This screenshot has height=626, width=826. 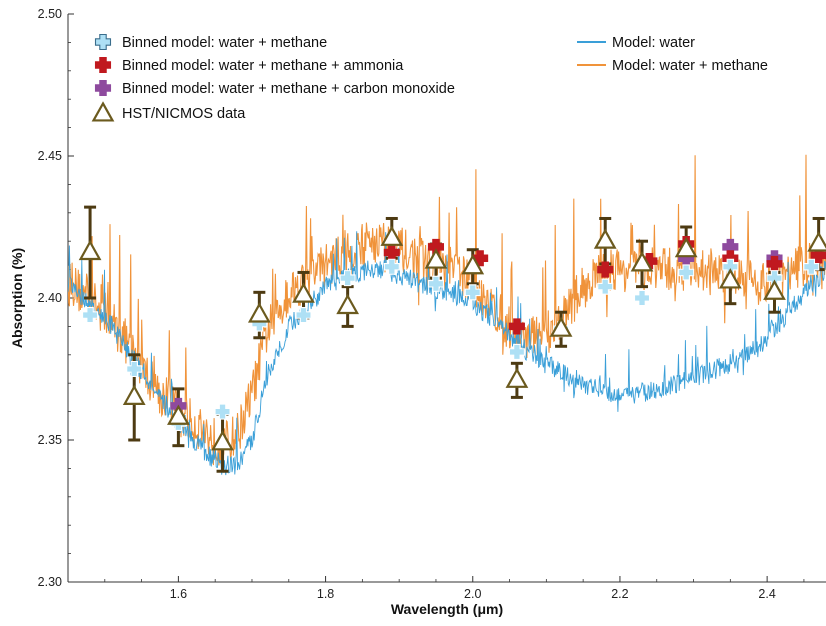 I want to click on legend-item-binned-water-methane: Binned model: water + methane, so click(x=210, y=42).